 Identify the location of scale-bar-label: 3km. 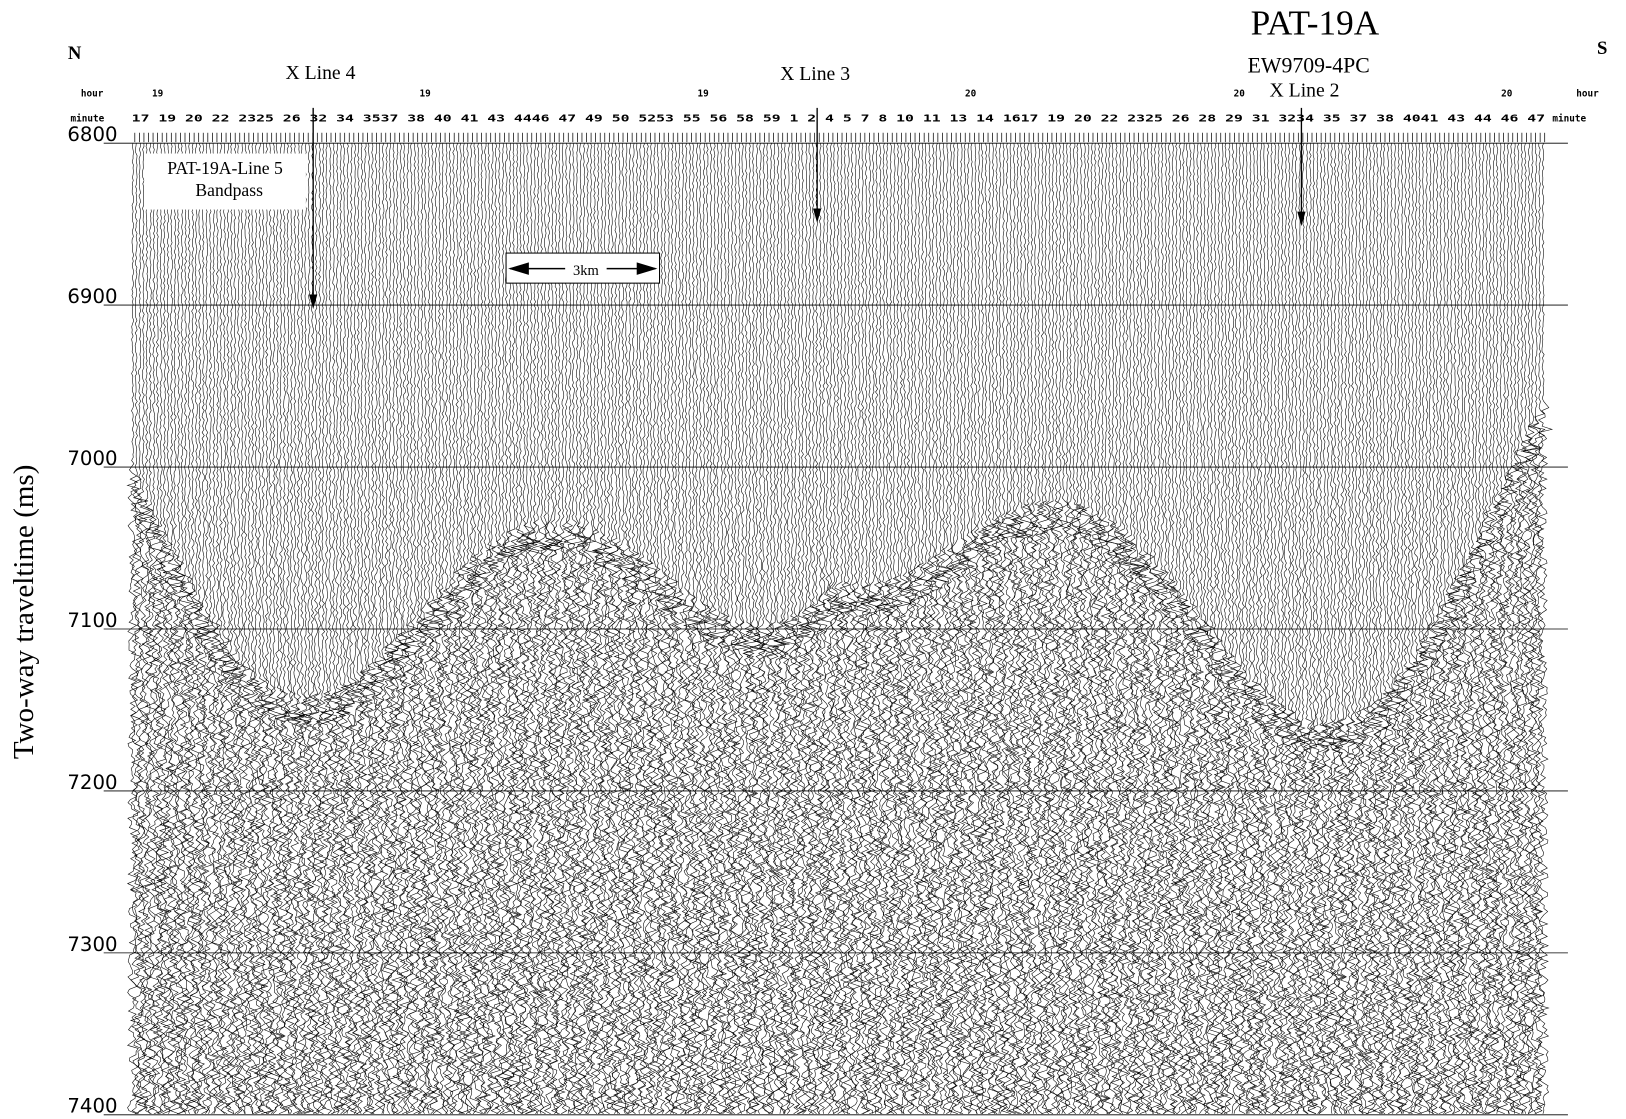
(586, 271).